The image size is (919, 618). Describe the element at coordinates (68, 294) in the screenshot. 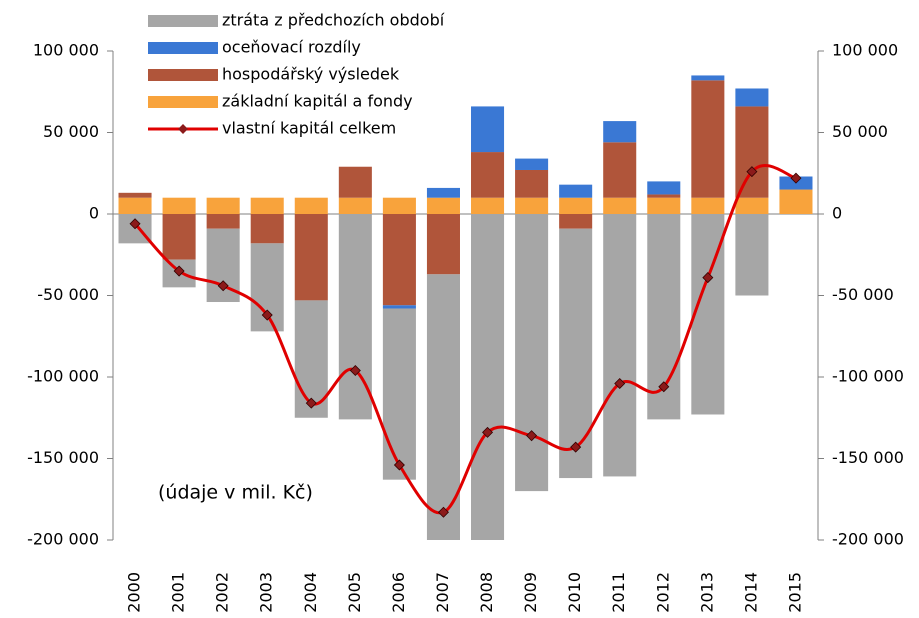

I see `y-tick-label: -50 000` at that location.